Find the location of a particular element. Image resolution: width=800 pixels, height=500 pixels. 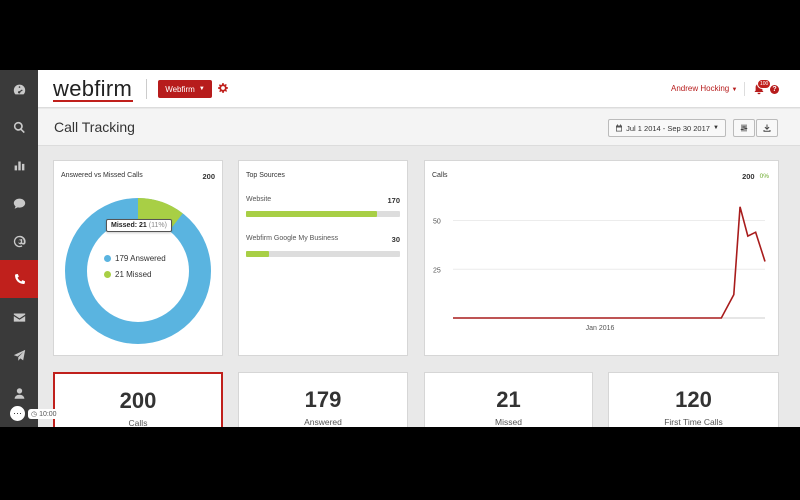

chart-icon is located at coordinates (19, 165).